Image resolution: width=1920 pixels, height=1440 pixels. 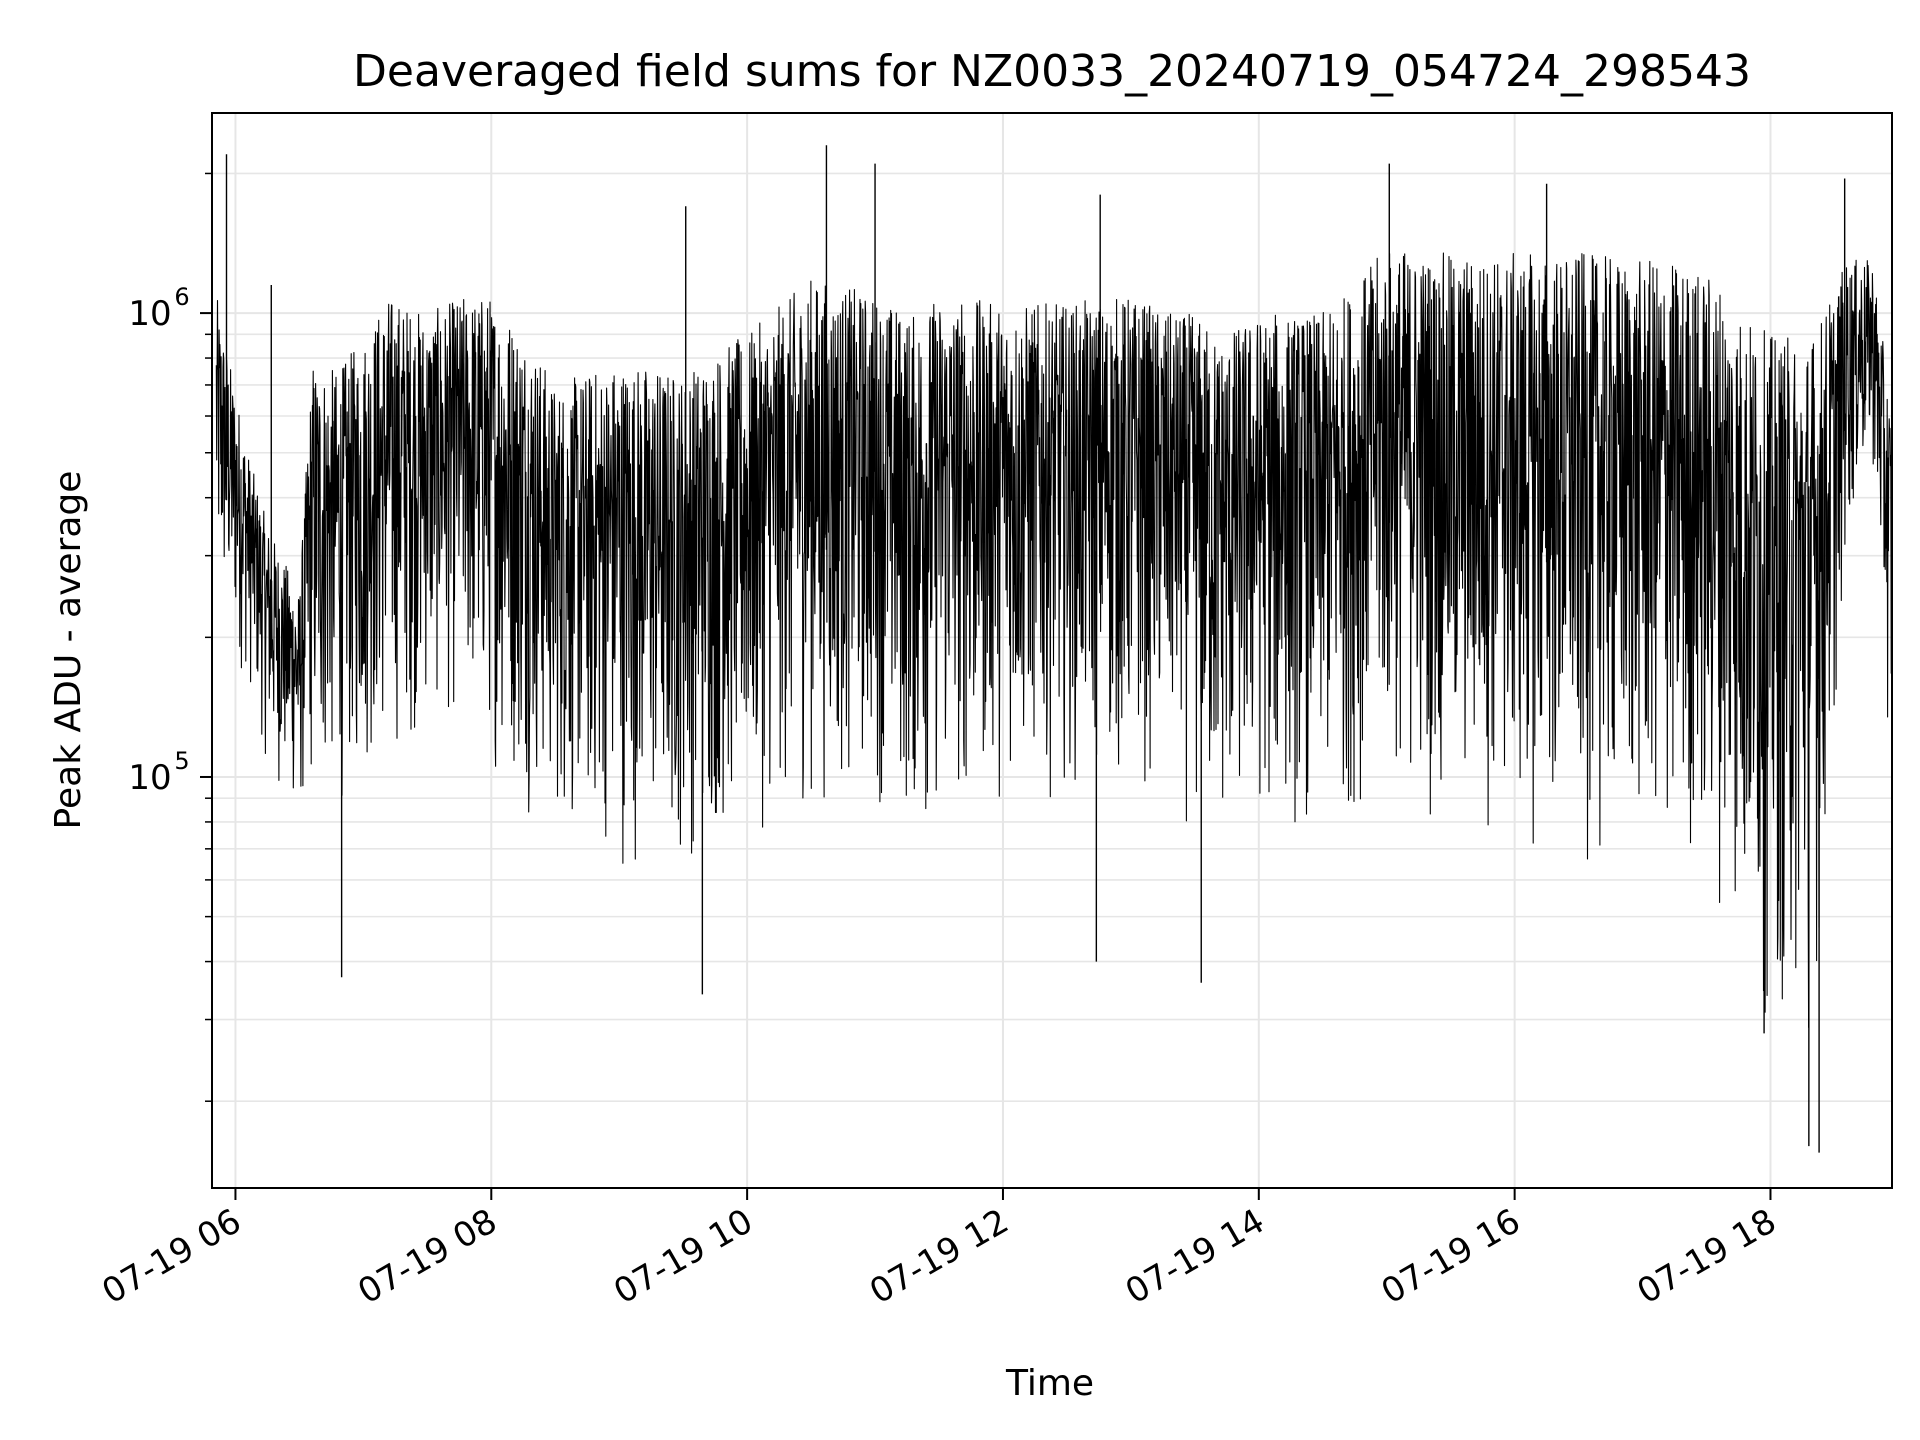 I want to click on y-tick-exponent-1: 6, so click(x=181, y=297).